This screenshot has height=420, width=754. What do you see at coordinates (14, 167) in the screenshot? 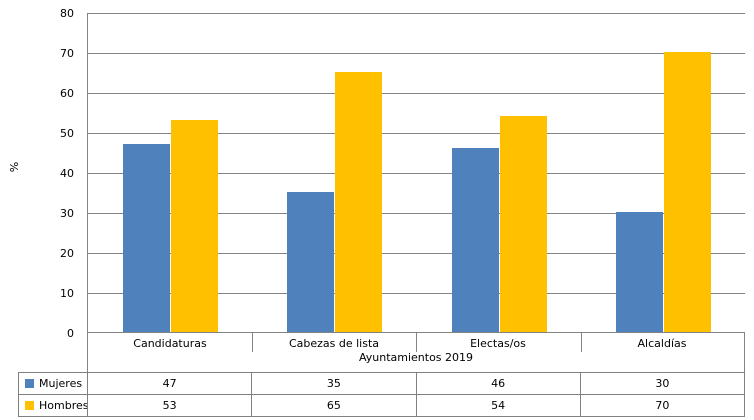
I see `y-axis-title: %` at bounding box center [14, 167].